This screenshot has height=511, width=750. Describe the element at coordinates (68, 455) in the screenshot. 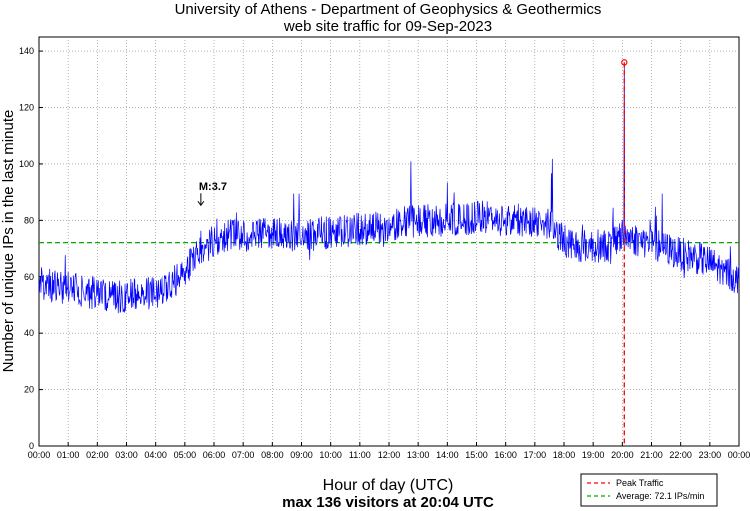

I see `x-tick-label: 01:00` at that location.